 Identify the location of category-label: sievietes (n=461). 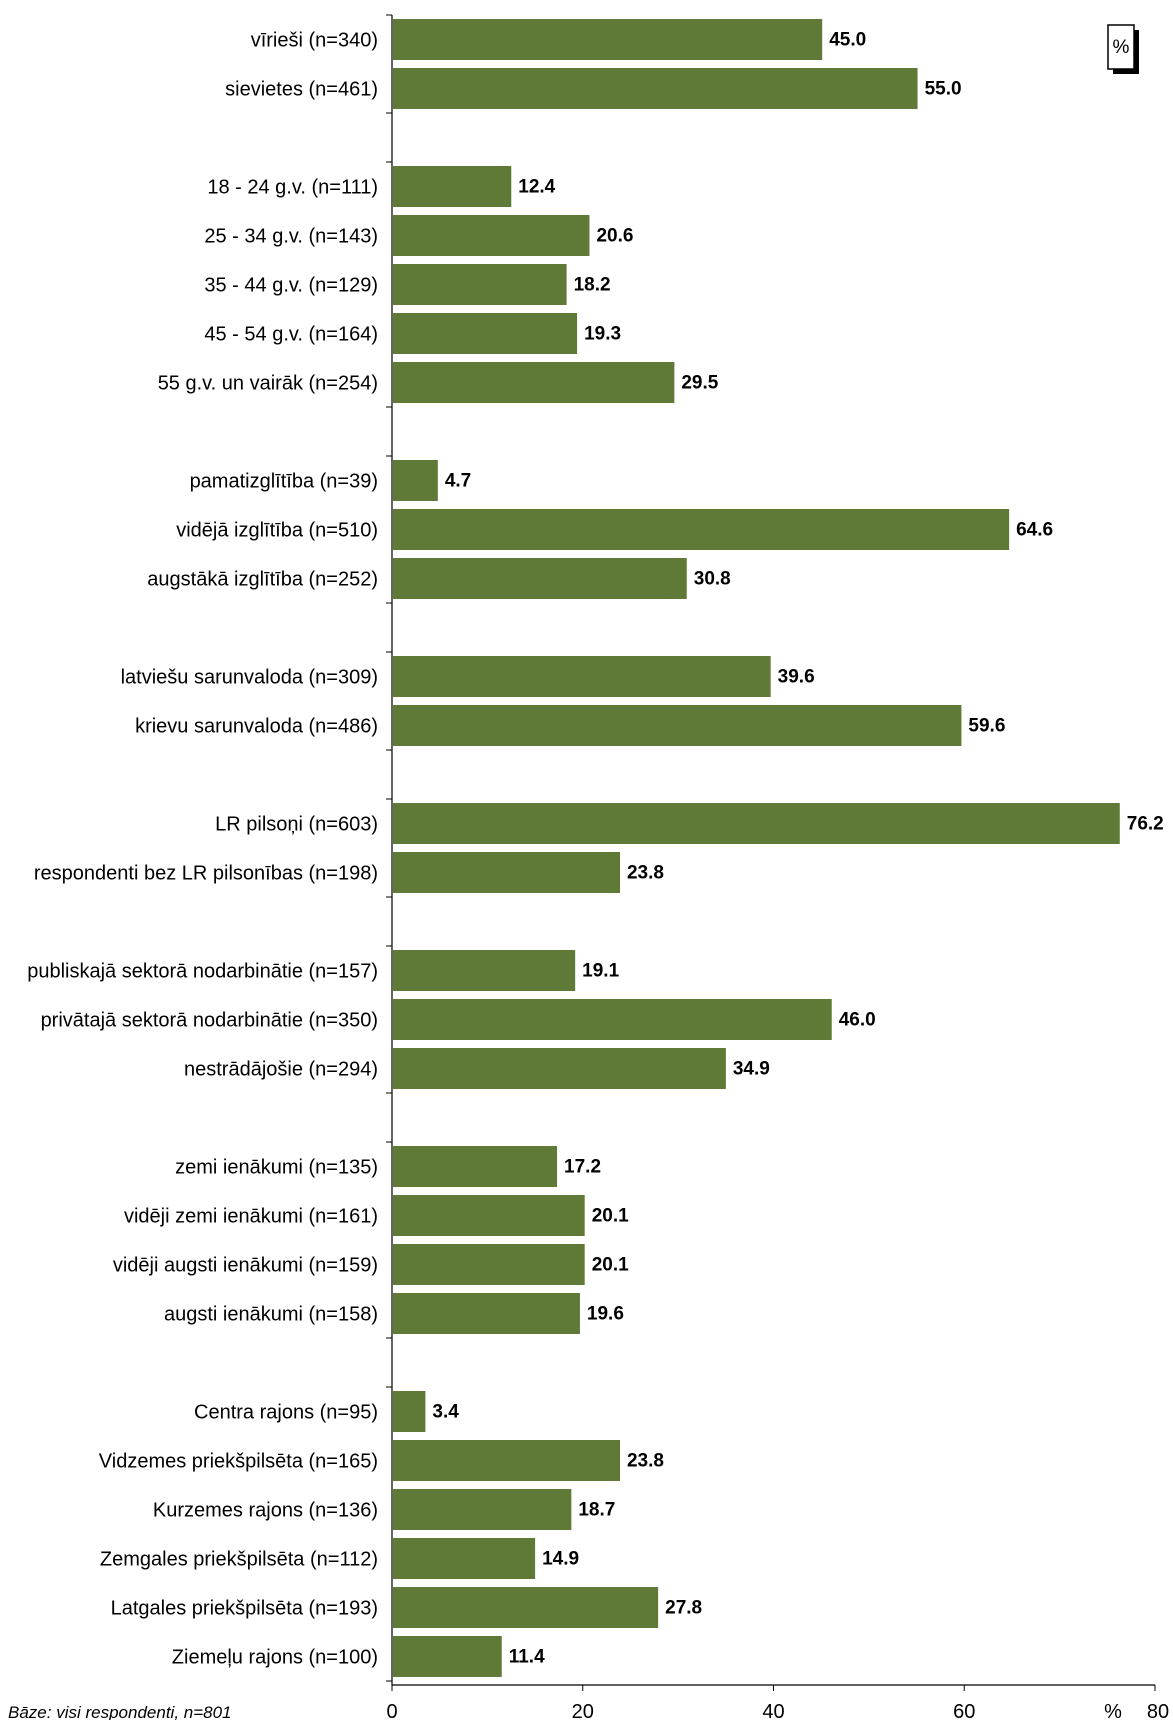
(301, 90).